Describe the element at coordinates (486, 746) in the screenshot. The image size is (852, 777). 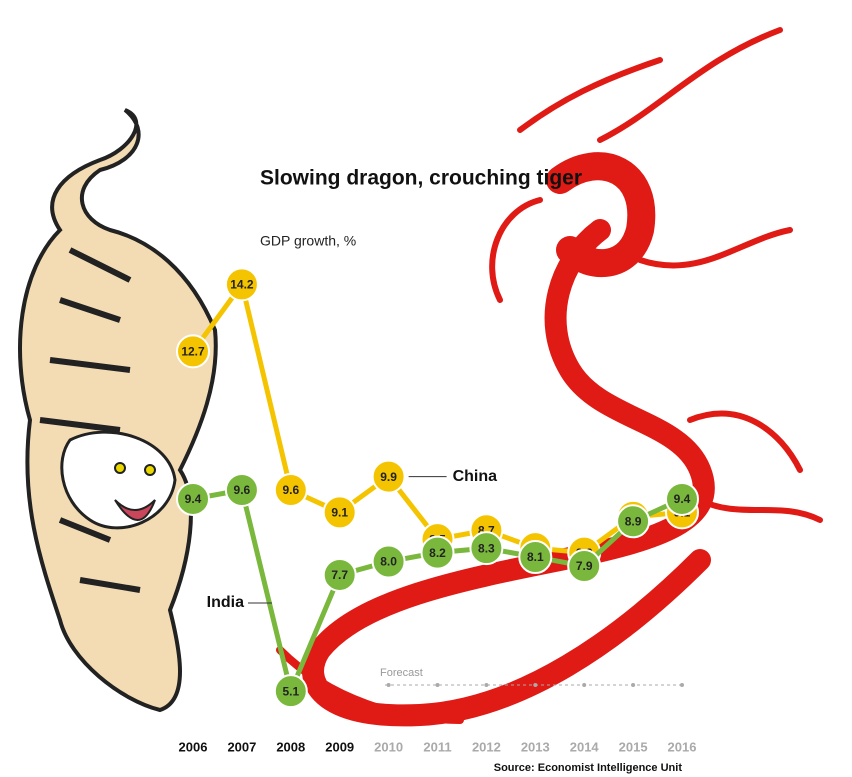
I see `x-tick-label: 2012` at that location.